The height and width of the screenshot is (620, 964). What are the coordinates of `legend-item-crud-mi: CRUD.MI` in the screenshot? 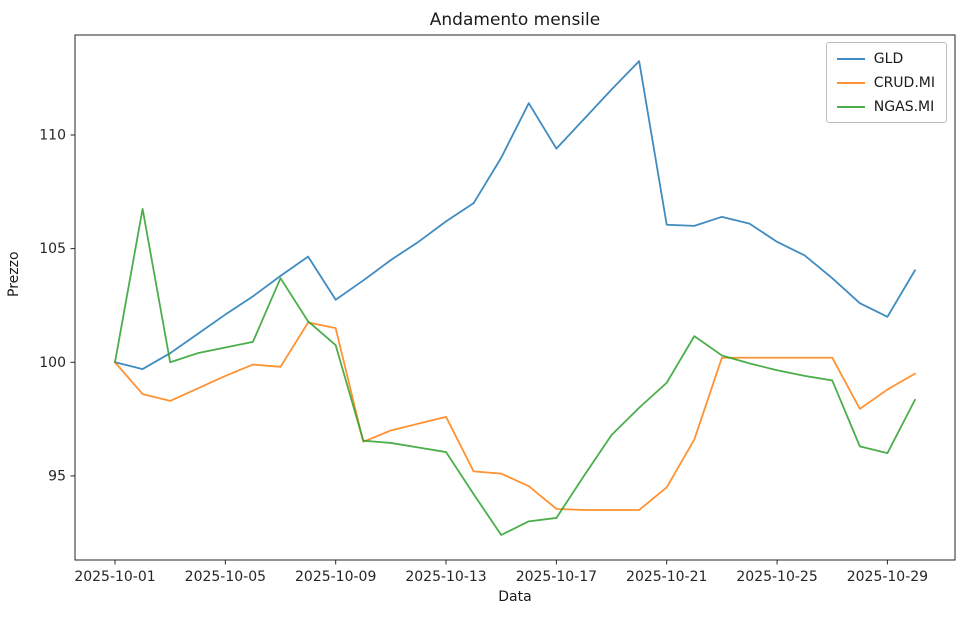 It's located at (885, 83).